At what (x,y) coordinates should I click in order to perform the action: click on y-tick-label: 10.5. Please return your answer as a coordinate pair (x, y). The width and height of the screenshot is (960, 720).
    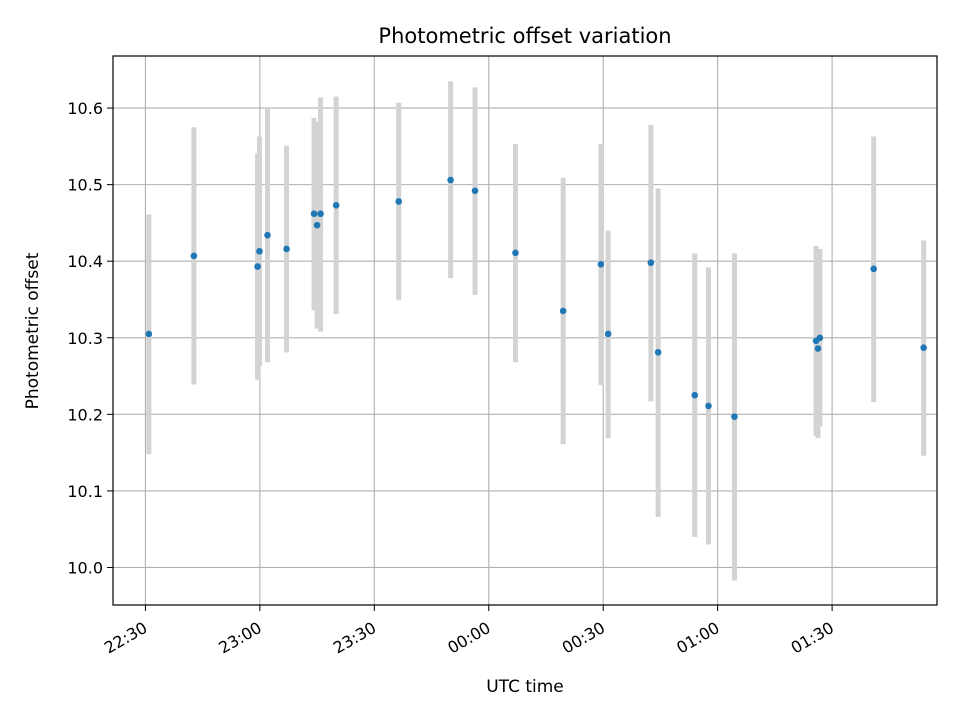
    Looking at the image, I should click on (85, 185).